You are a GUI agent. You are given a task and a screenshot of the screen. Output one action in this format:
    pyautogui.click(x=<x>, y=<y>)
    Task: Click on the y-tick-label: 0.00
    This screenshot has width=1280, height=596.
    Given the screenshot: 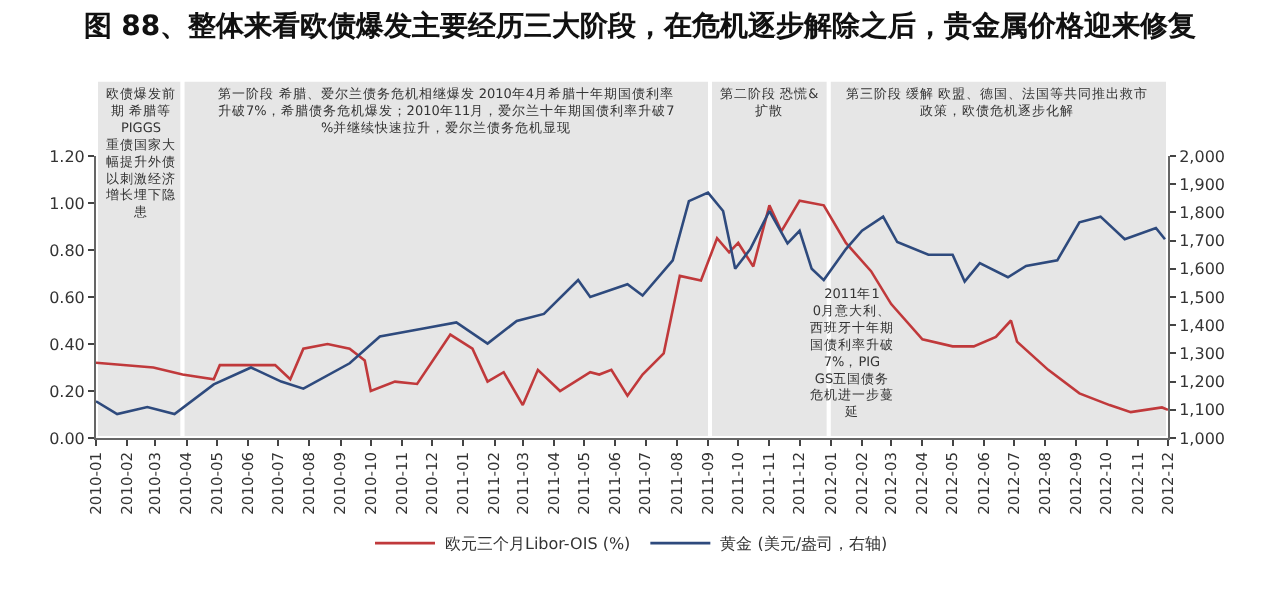 What is the action you would take?
    pyautogui.click(x=67, y=438)
    